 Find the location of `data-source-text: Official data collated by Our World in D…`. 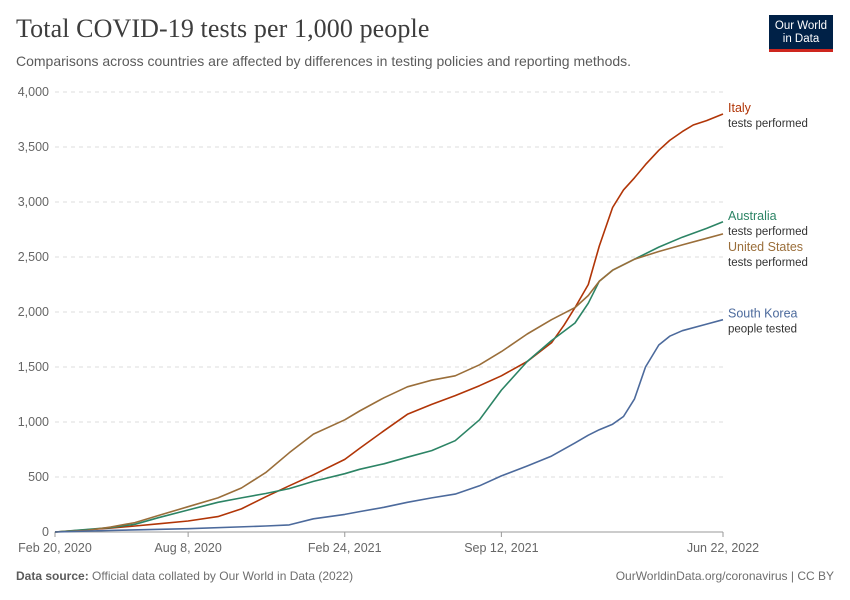

data-source-text: Official data collated by Our World in D… is located at coordinates (223, 576).